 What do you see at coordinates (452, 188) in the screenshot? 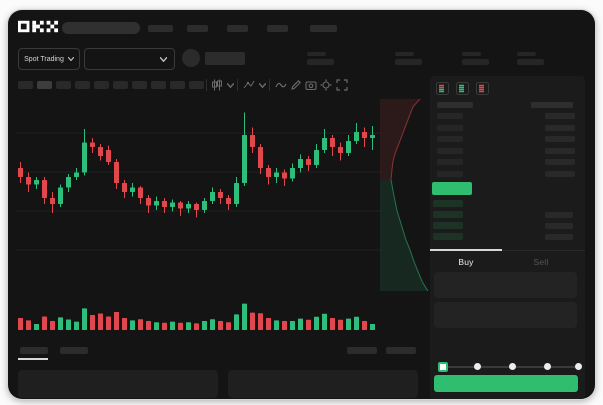
I see `last-price-badge` at bounding box center [452, 188].